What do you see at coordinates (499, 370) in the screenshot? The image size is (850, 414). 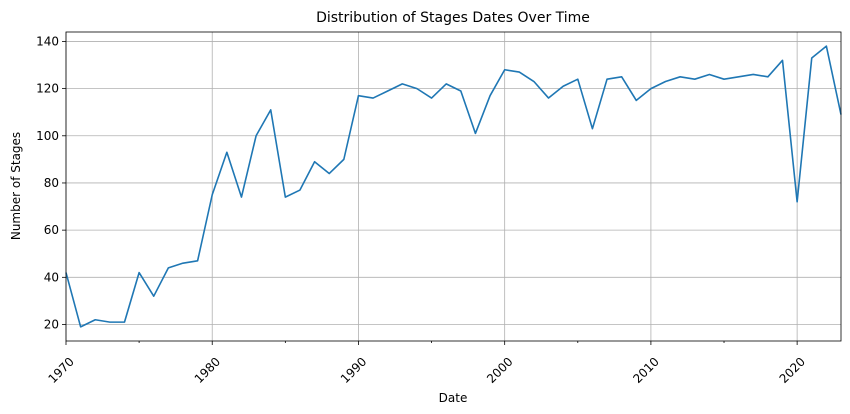 I see `x-tick-label: 2000` at bounding box center [499, 370].